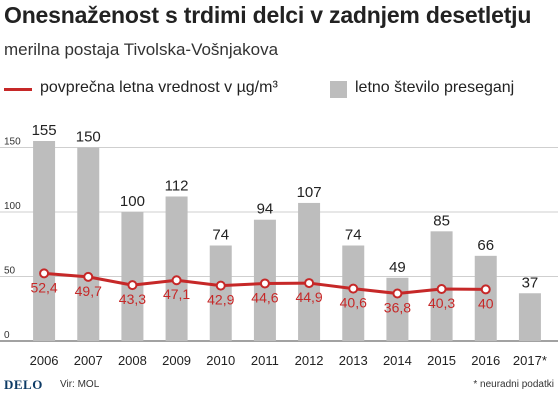 Image resolution: width=558 pixels, height=400 pixels. Describe the element at coordinates (88, 291) in the screenshot. I see `line-value-label: 49,7` at that location.